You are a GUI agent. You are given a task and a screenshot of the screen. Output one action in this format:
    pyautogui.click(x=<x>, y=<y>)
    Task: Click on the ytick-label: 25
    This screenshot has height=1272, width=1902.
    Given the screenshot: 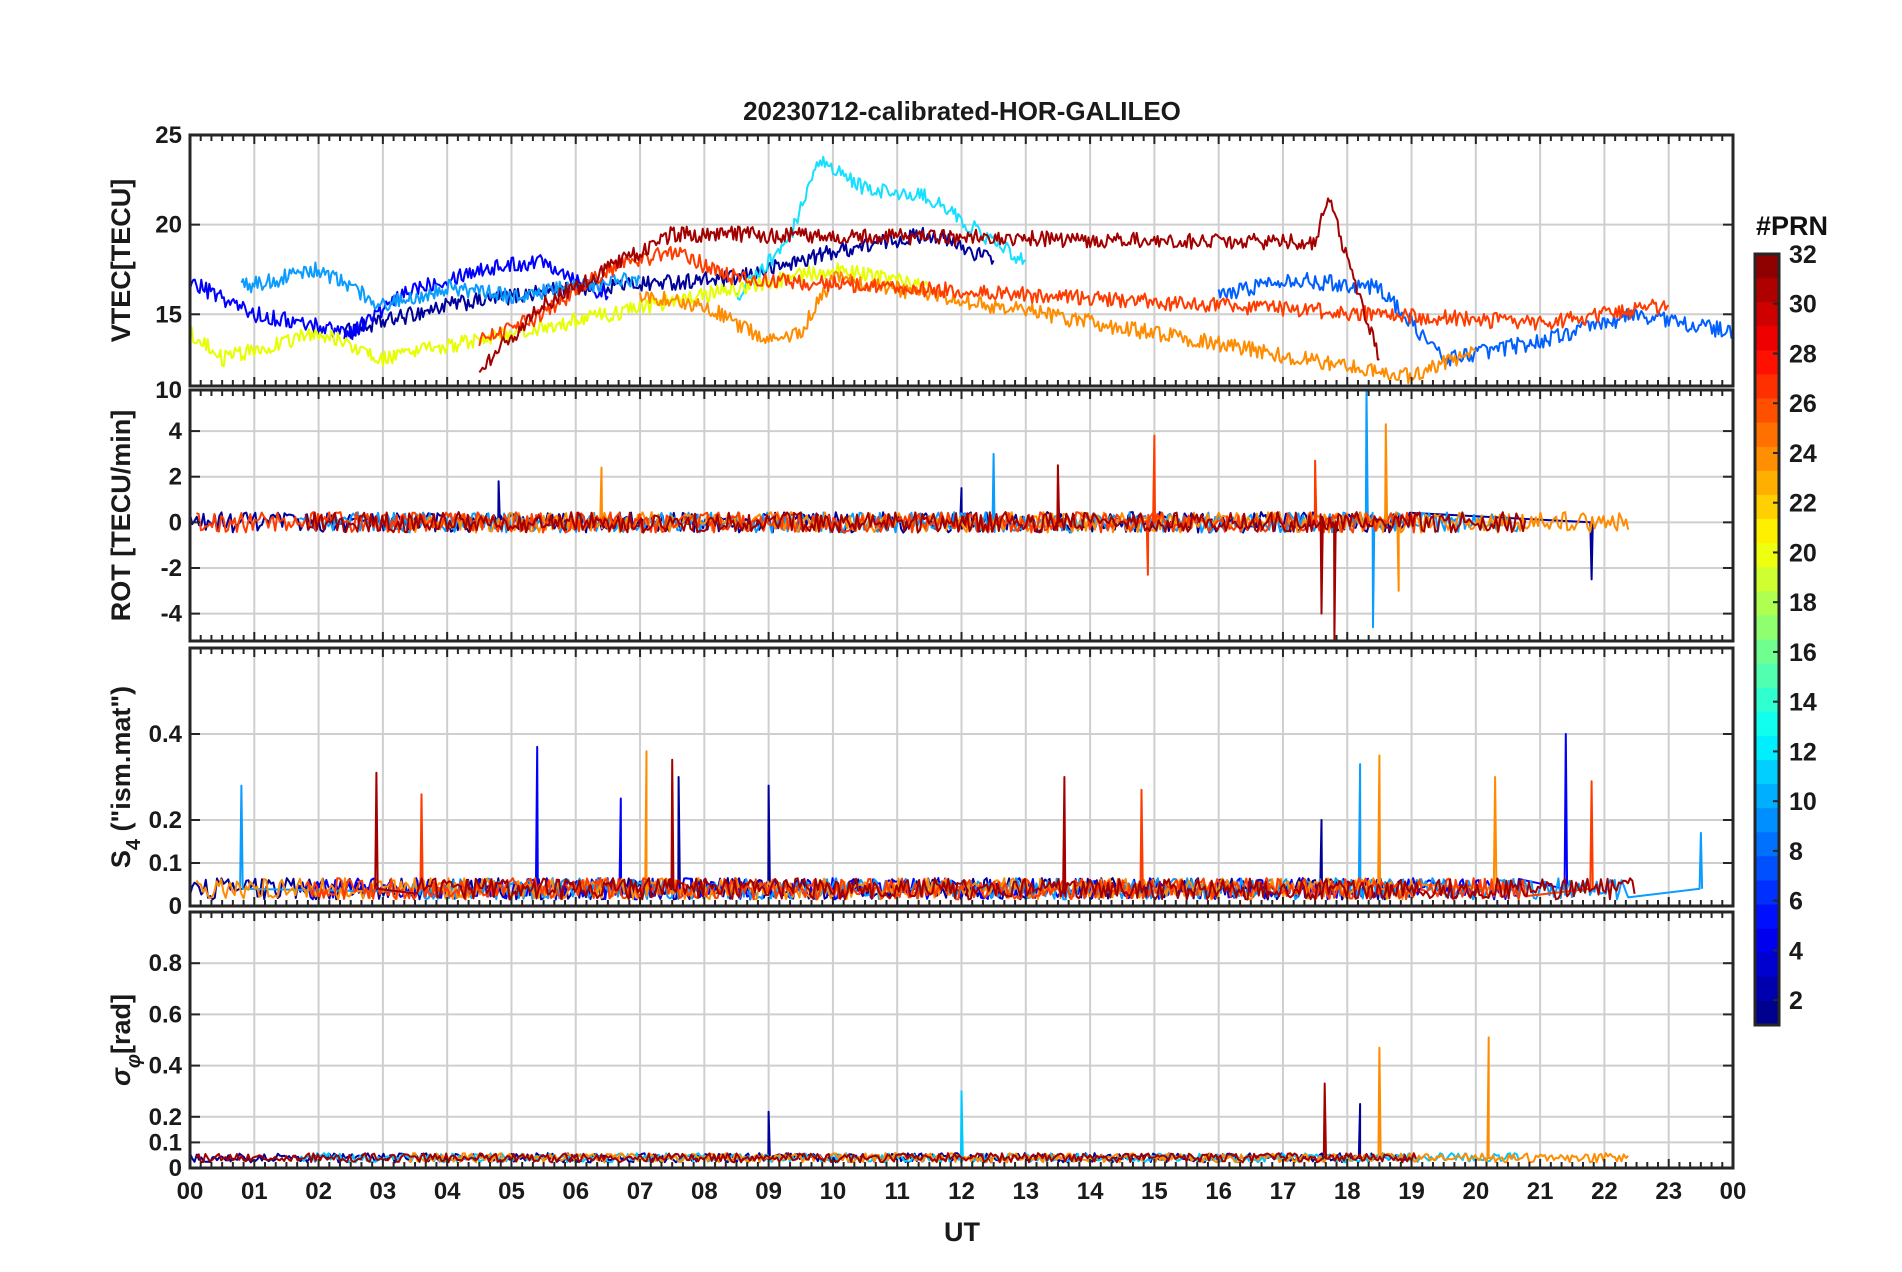 What is the action you would take?
    pyautogui.click(x=168, y=135)
    